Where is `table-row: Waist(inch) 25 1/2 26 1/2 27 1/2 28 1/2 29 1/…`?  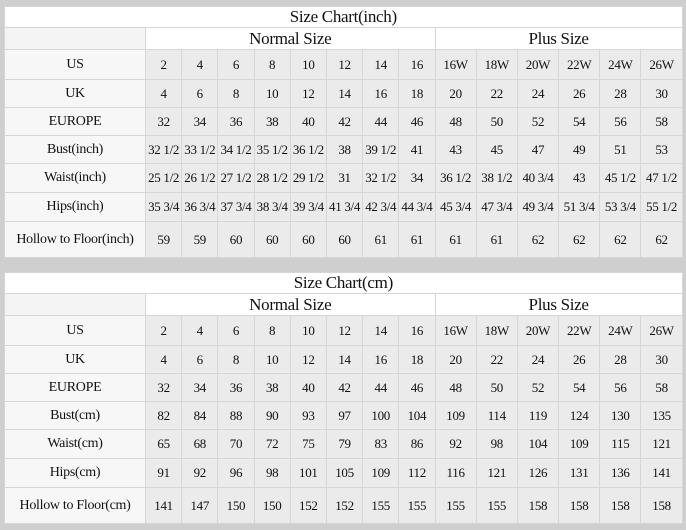
table-row: Waist(inch) 25 1/2 26 1/2 27 1/2 28 1/2 29 1/… is located at coordinates (343, 178).